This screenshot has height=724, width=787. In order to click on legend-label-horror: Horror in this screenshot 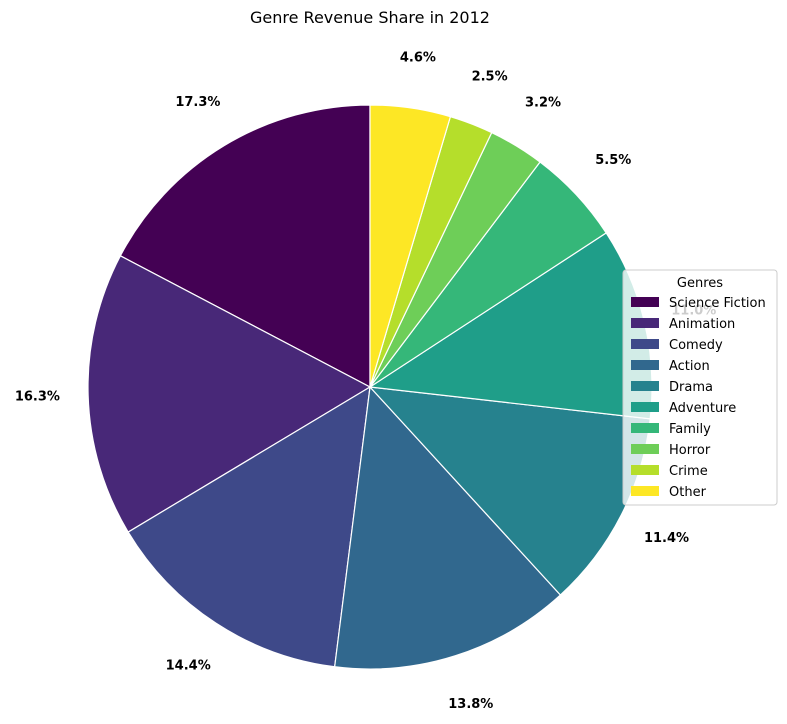, I will do `click(690, 450)`.